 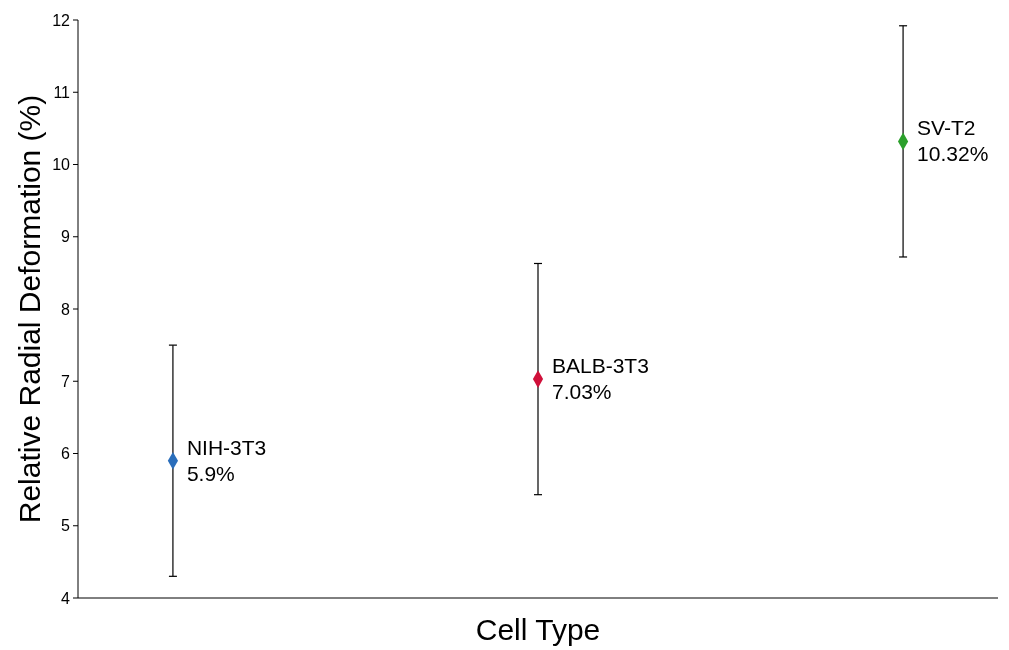 What do you see at coordinates (600, 366) in the screenshot?
I see `series-label: BALB-3T3` at bounding box center [600, 366].